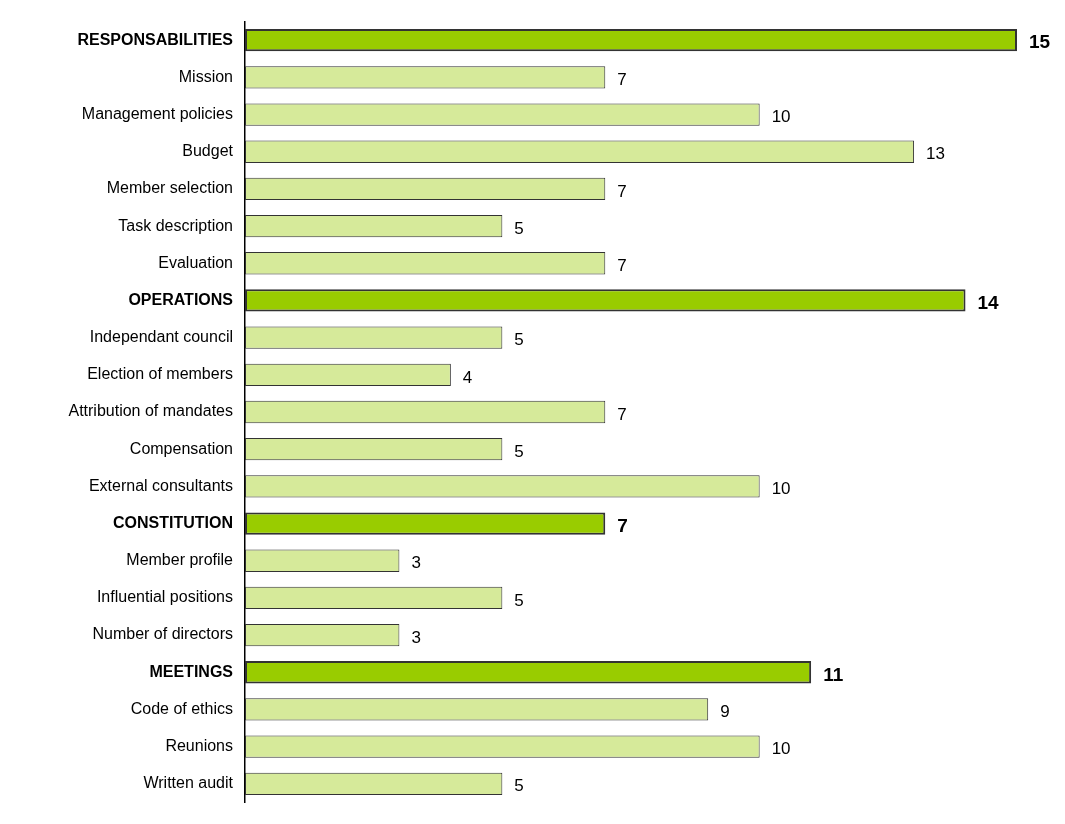 The width and height of the screenshot is (1065, 824). What do you see at coordinates (160, 485) in the screenshot?
I see `y-tick-label: External consultants` at bounding box center [160, 485].